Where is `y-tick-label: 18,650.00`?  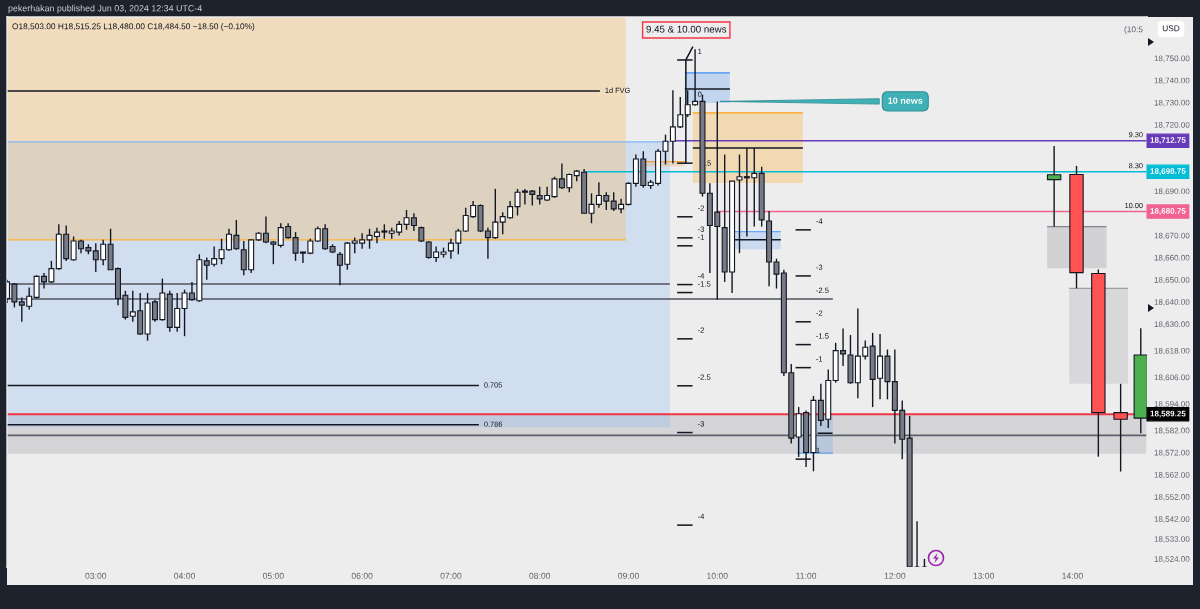 y-tick-label: 18,650.00 is located at coordinates (1172, 280).